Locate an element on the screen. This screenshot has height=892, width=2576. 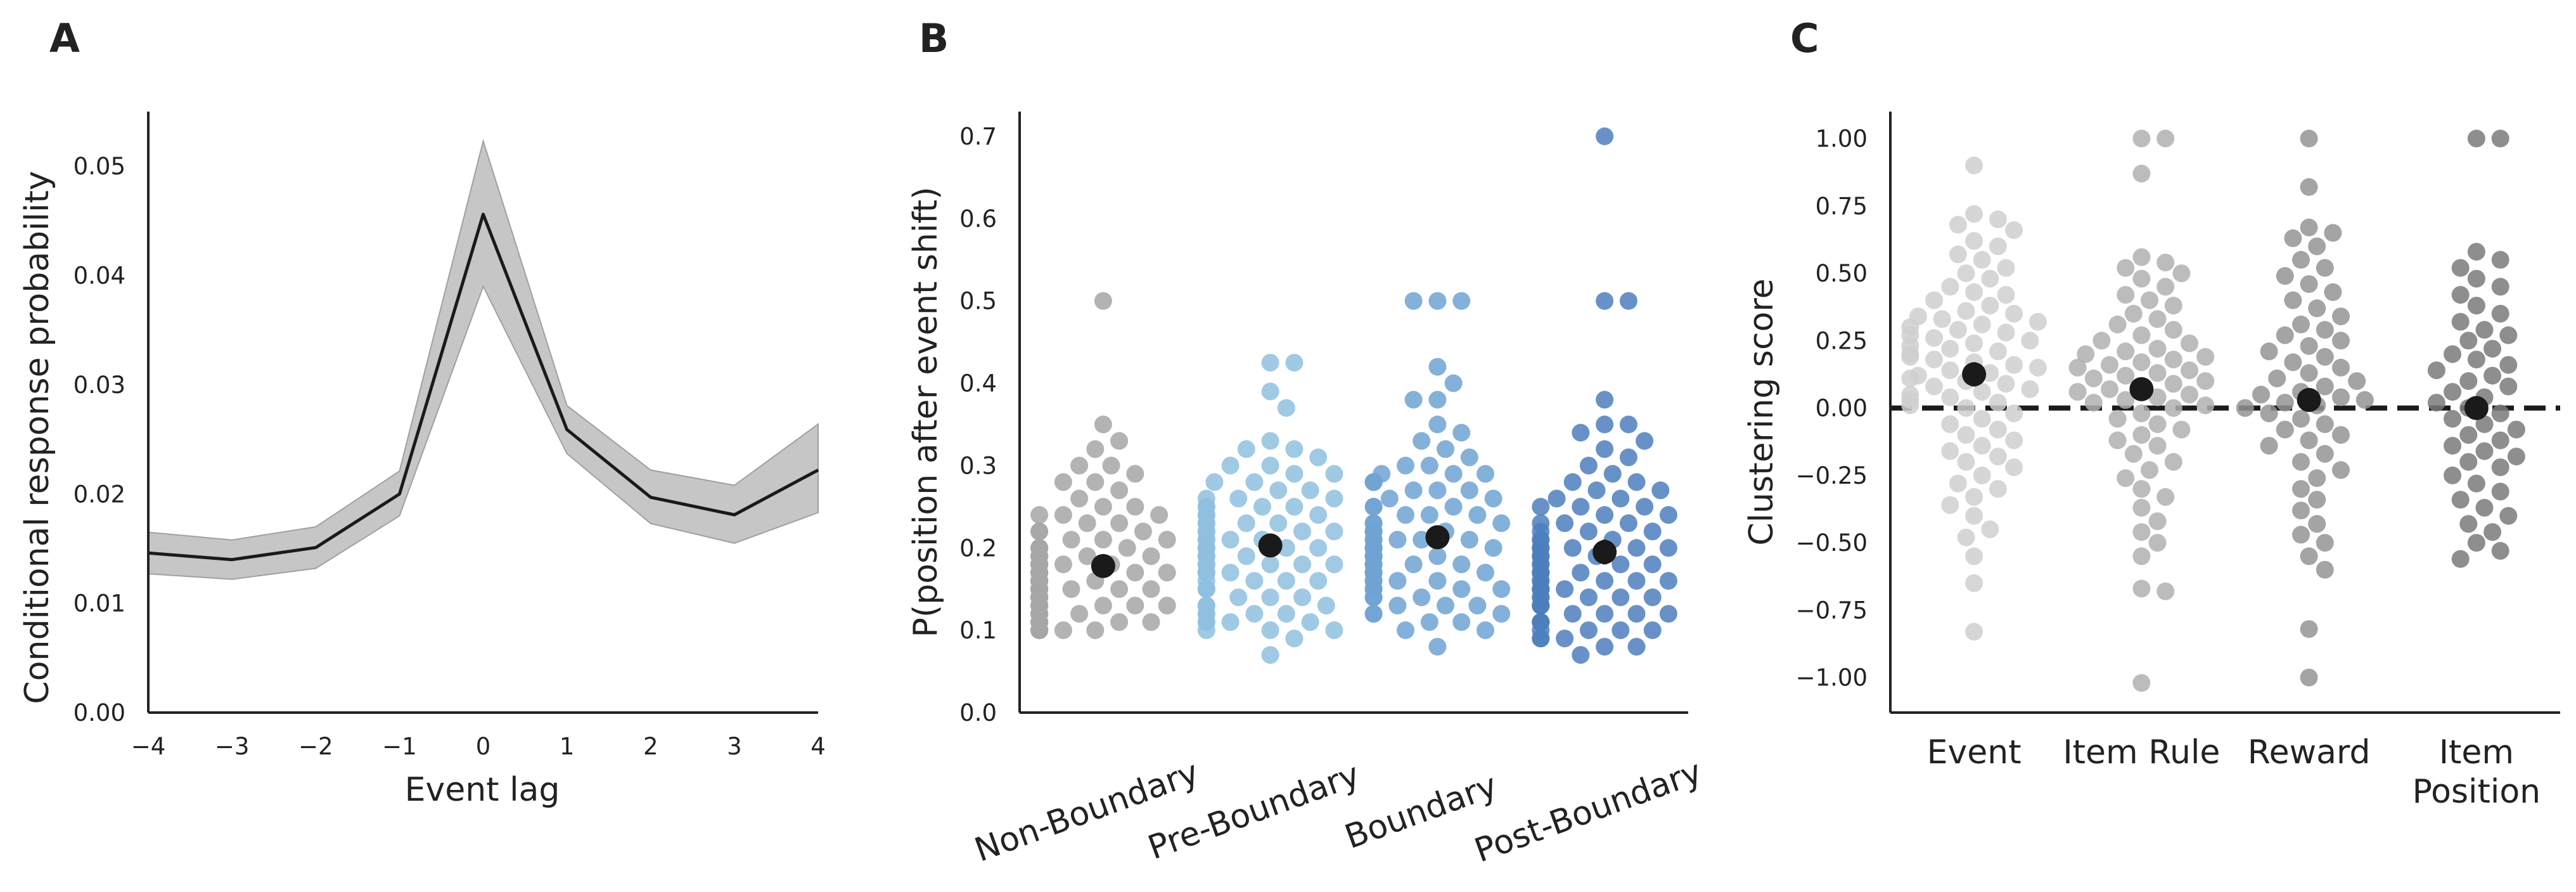
y-tick-label: 0.1 is located at coordinates (978, 630).